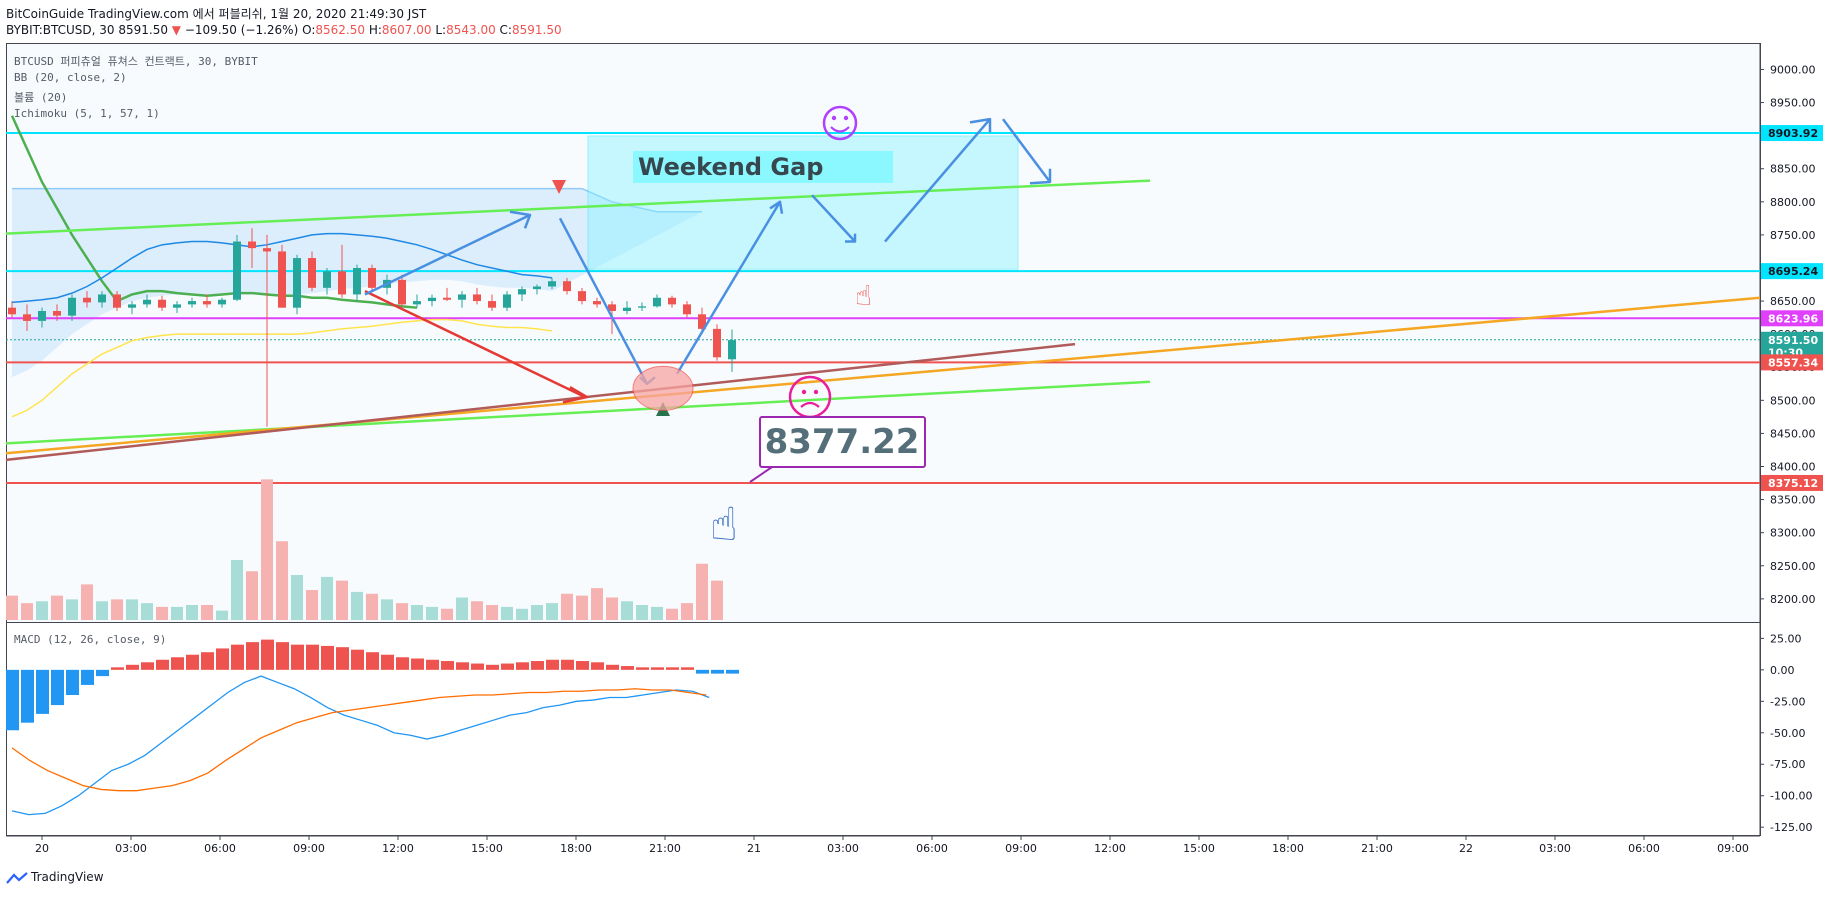 This screenshot has width=1828, height=898. What do you see at coordinates (136, 61) in the screenshot?
I see `legend-symbol: BTCUSD 퍼피츄얼 퓨쳐스 컨트랙트, 30, BYBIT` at bounding box center [136, 61].